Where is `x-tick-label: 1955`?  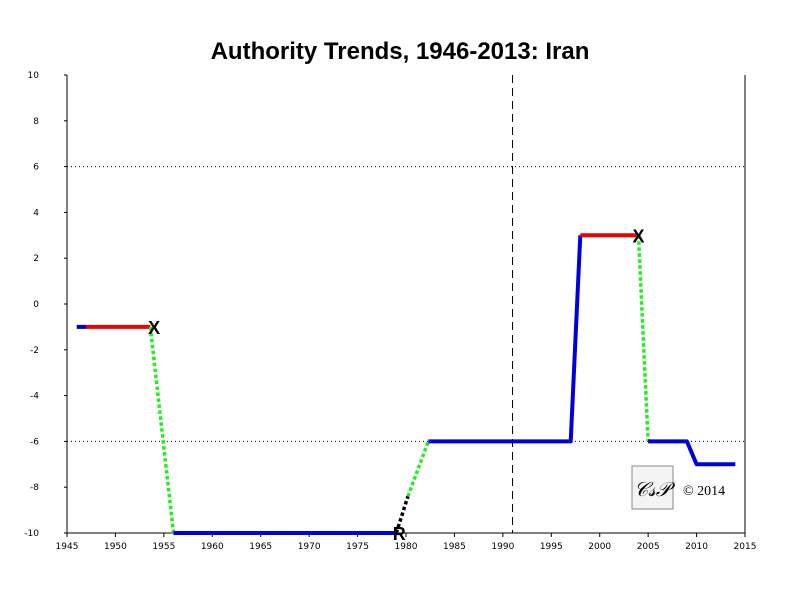 x-tick-label: 1955 is located at coordinates (163, 547).